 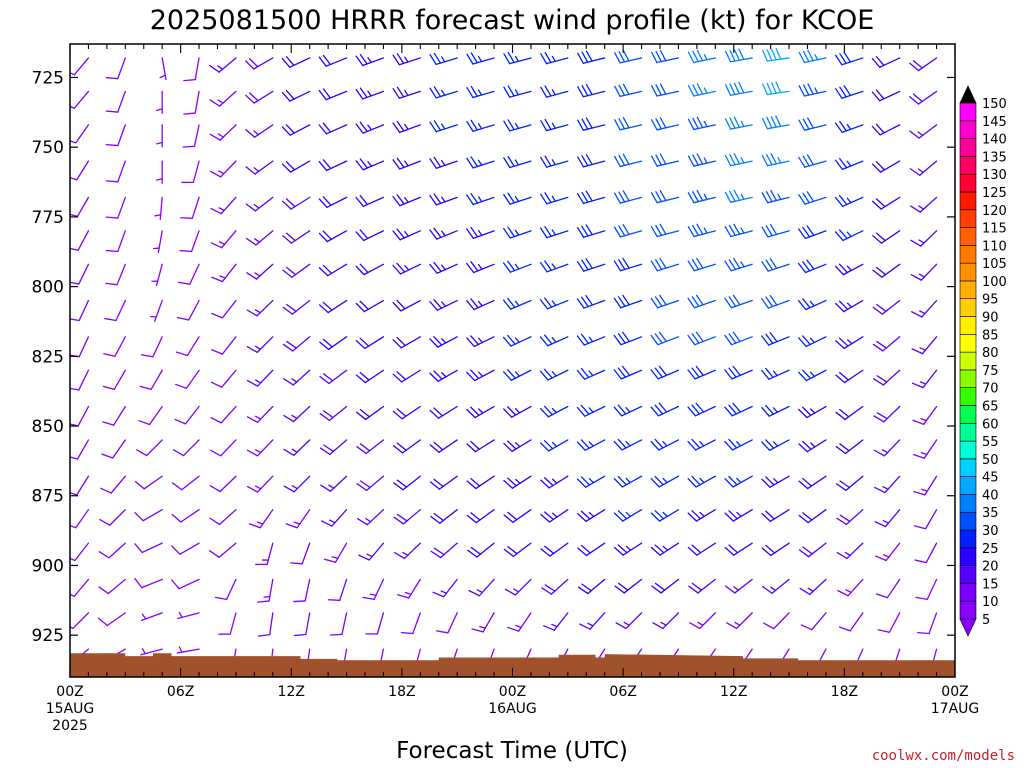 I want to click on y-tick-label: 925, so click(x=48, y=636).